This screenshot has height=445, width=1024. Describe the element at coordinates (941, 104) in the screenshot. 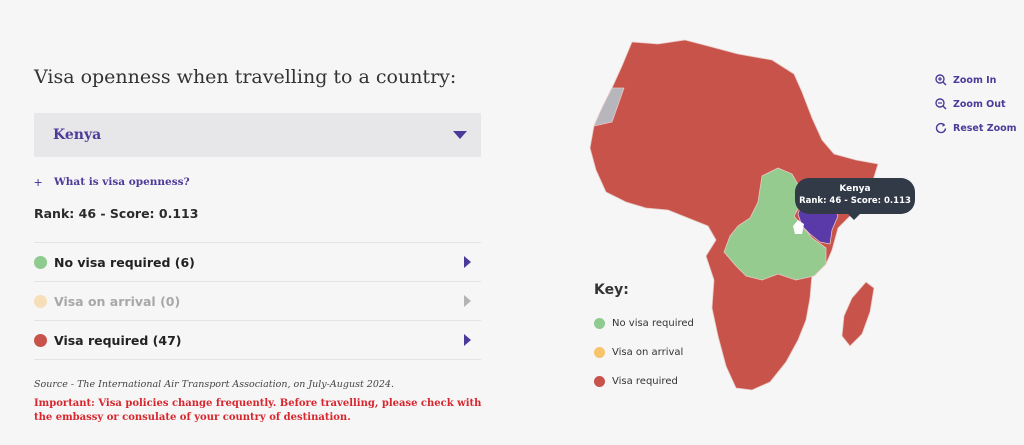

I see `zoom-out-icon` at that location.